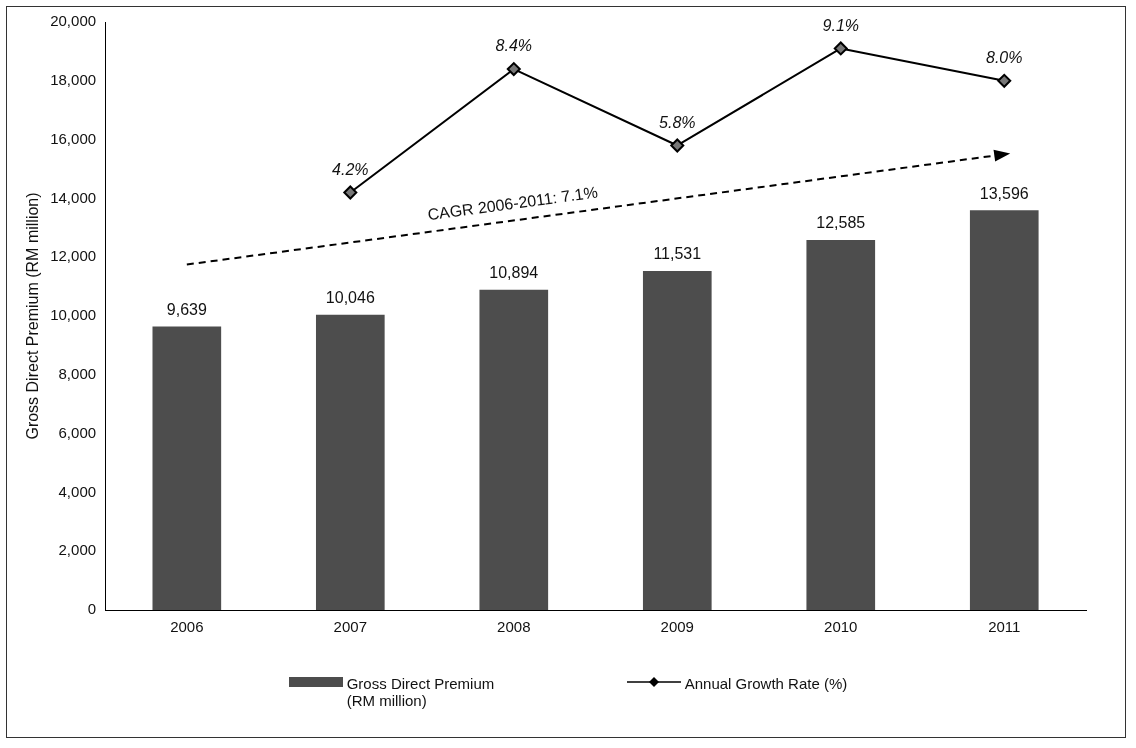 This screenshot has width=1136, height=748. What do you see at coordinates (1004, 627) in the screenshot?
I see `x-tick-label: 2011` at bounding box center [1004, 627].